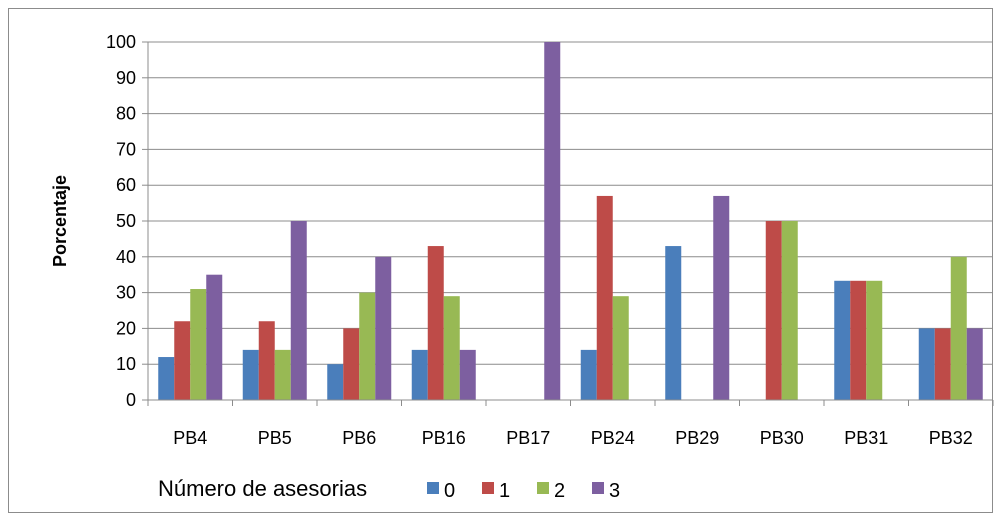 The image size is (1003, 521). I want to click on x-tick-label: PB30, so click(782, 438).